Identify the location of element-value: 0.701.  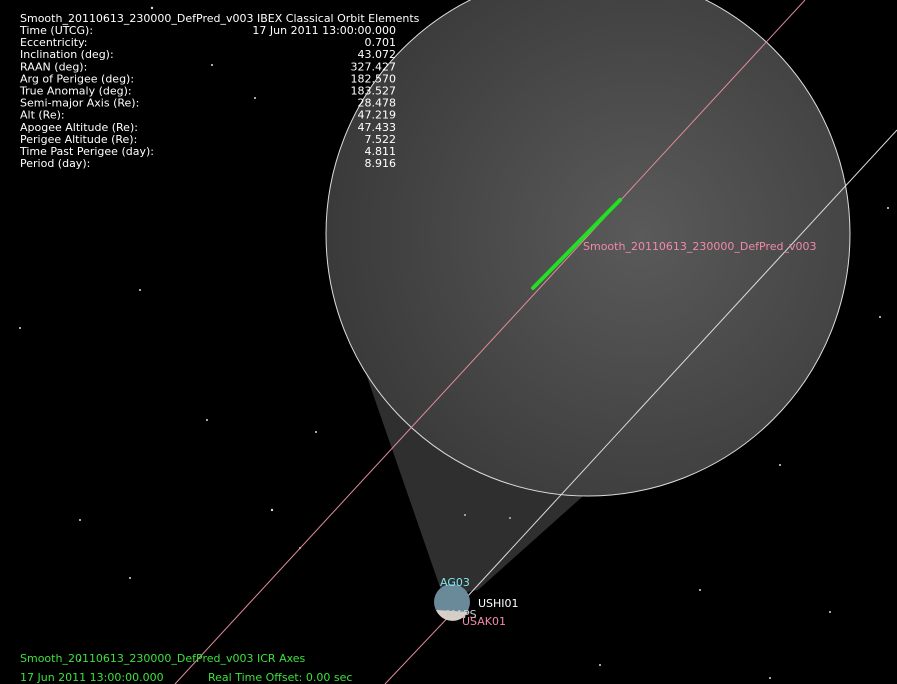
(381, 42).